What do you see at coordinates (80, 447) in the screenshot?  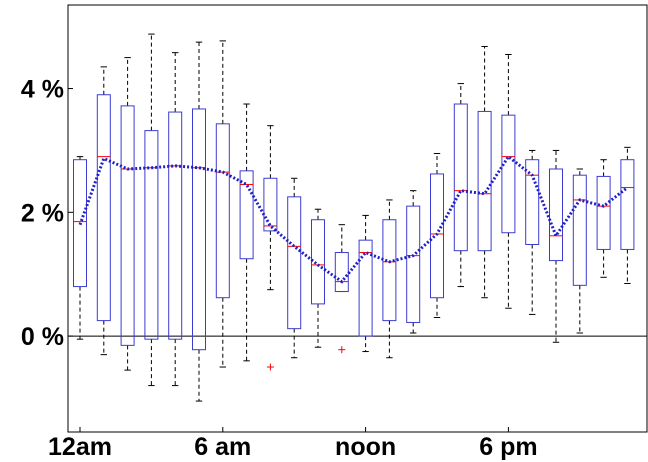 I see `x-tick-label-0: 12am` at bounding box center [80, 447].